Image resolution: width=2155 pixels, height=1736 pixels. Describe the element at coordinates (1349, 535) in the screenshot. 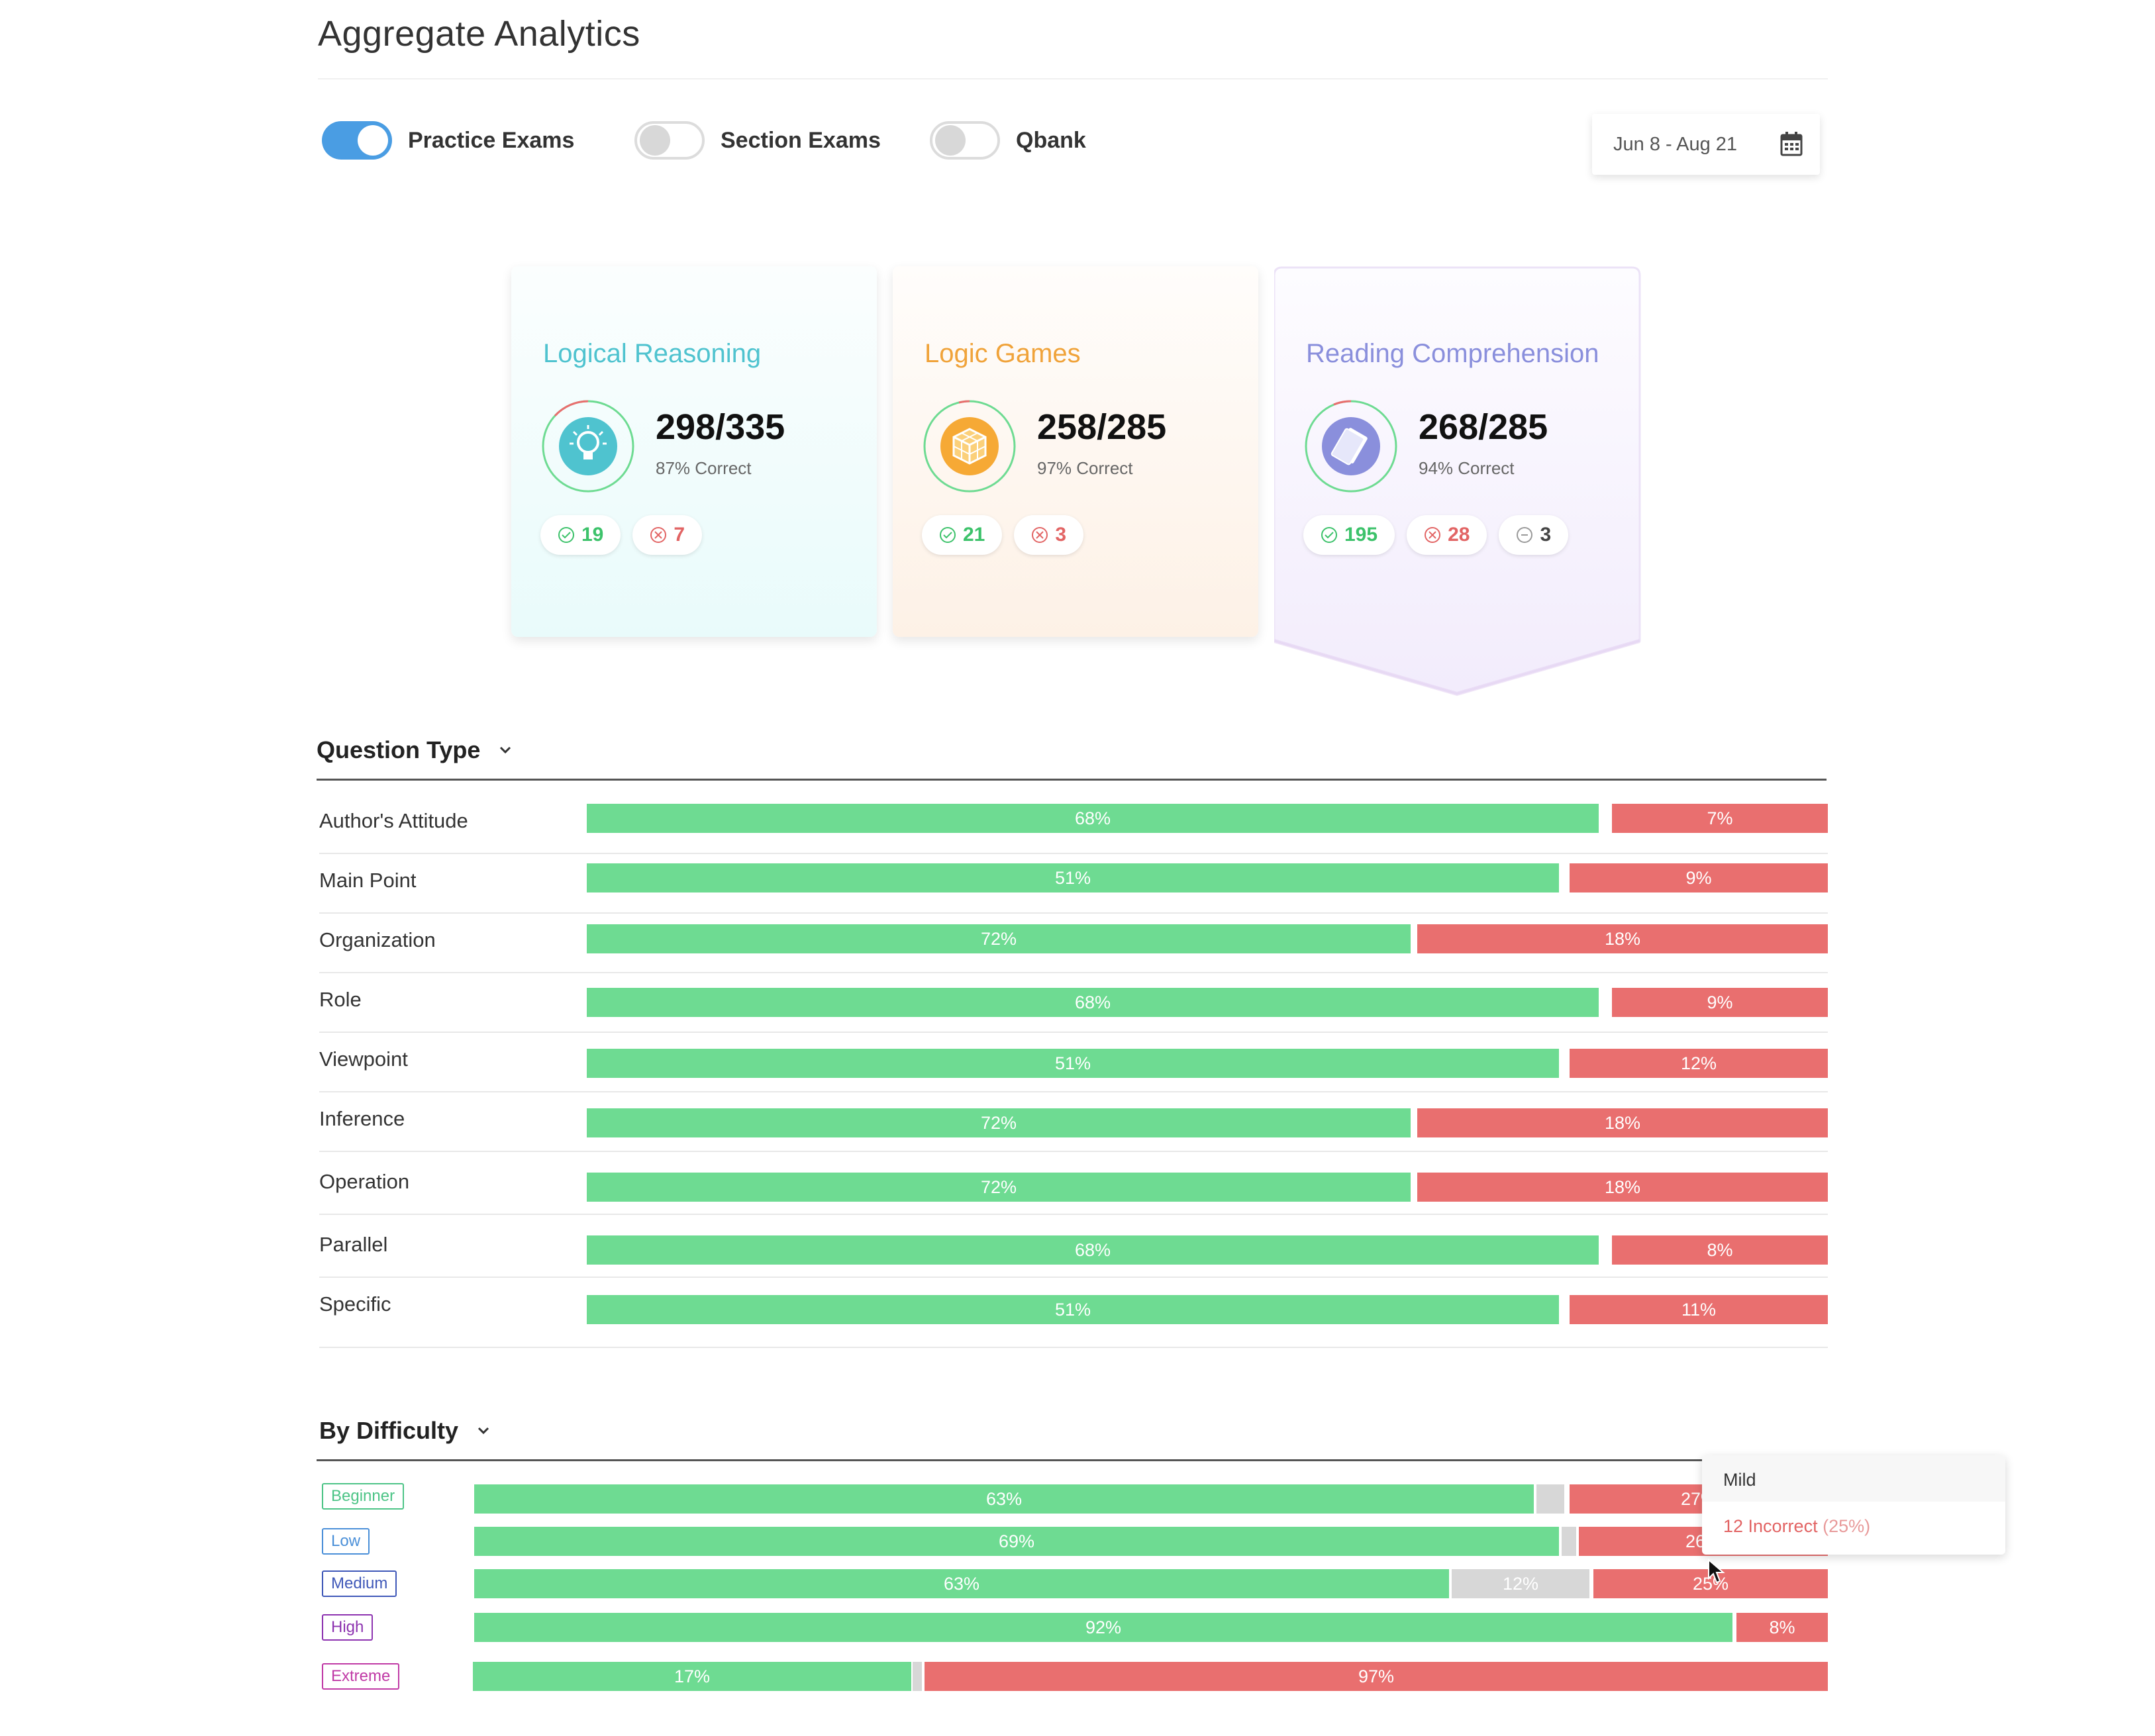

I see `correct-count-pill: 195` at that location.